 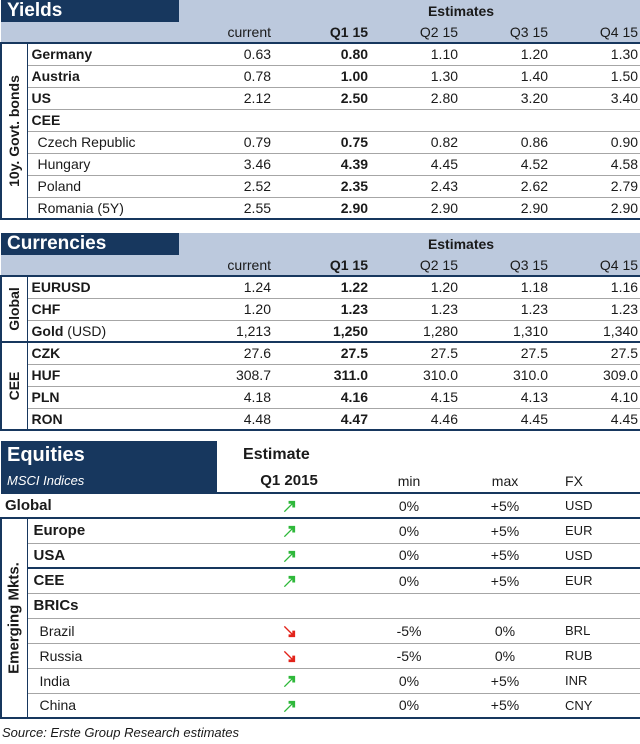 I want to click on equities-subtitle: MSCI Indices, so click(x=109, y=481).